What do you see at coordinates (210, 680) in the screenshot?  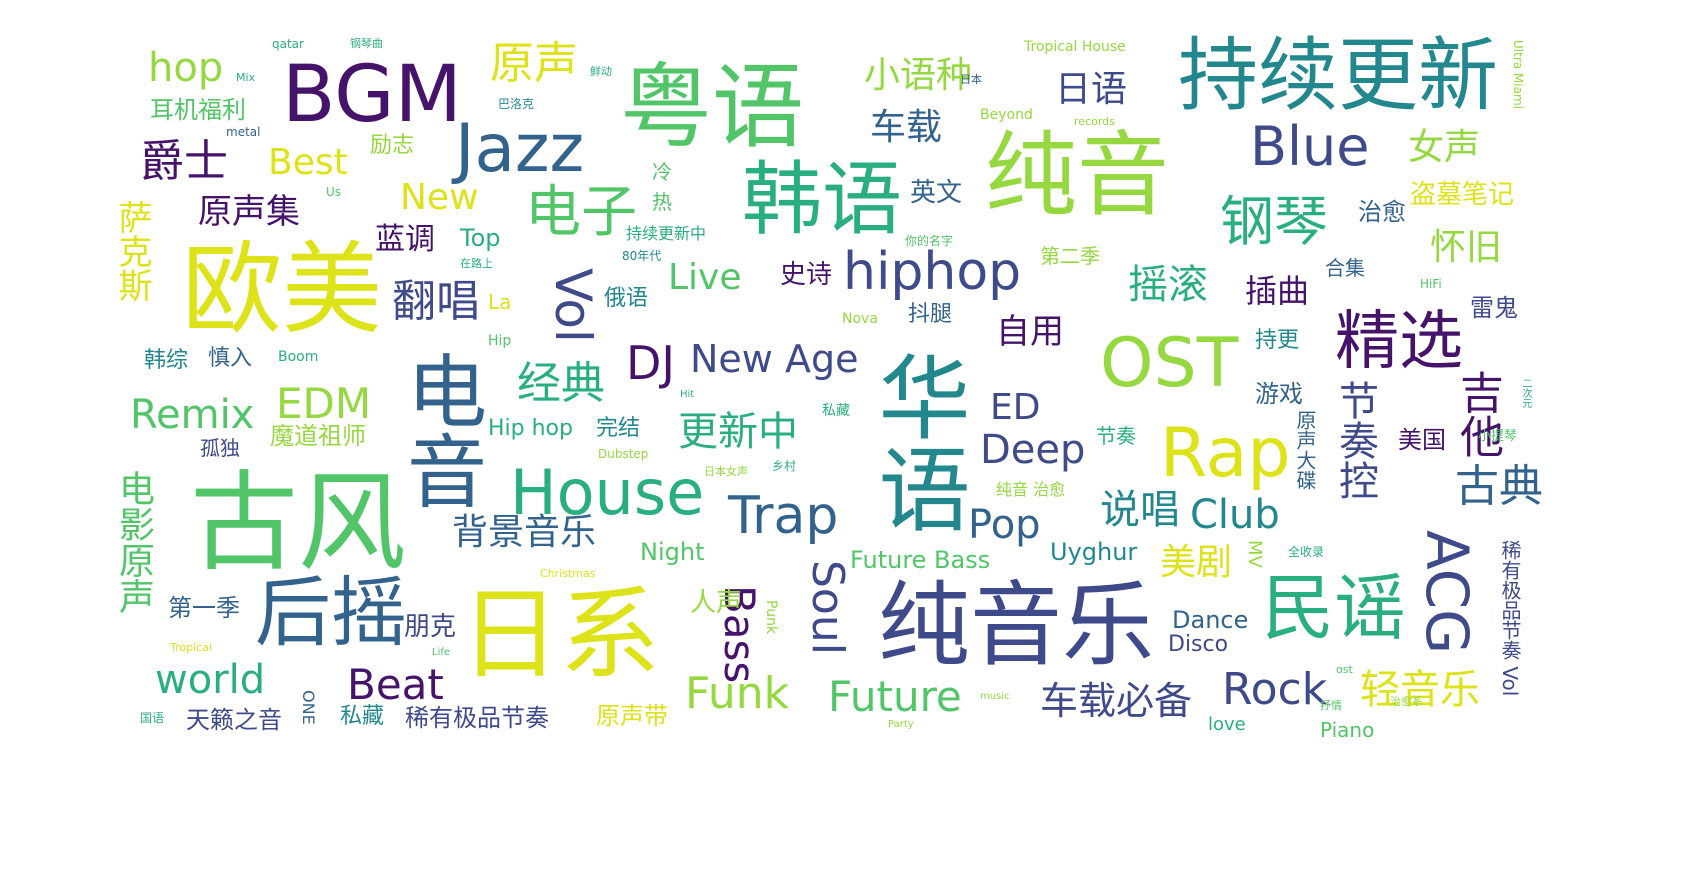 I see `word: world` at bounding box center [210, 680].